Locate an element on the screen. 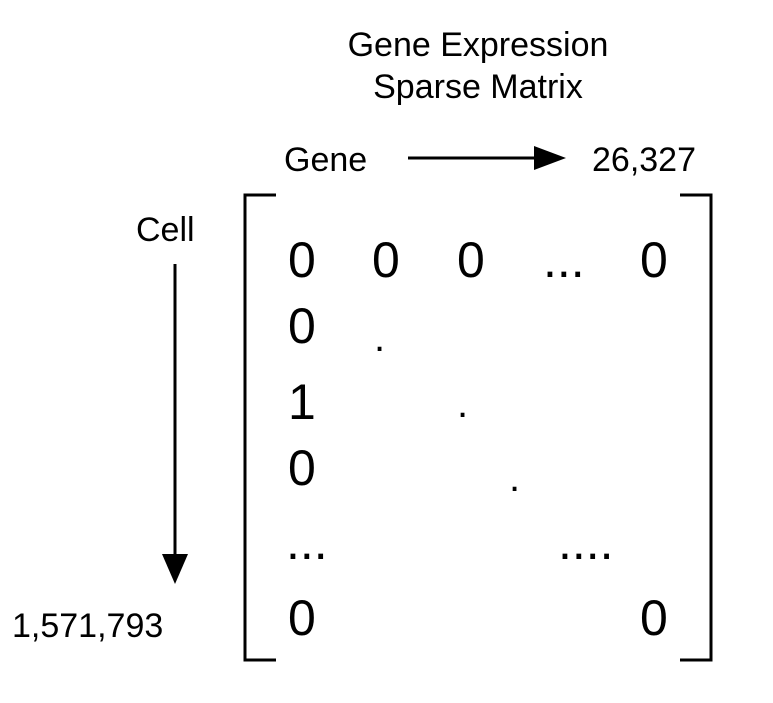  cell-axis-label: Cell is located at coordinates (165, 230).